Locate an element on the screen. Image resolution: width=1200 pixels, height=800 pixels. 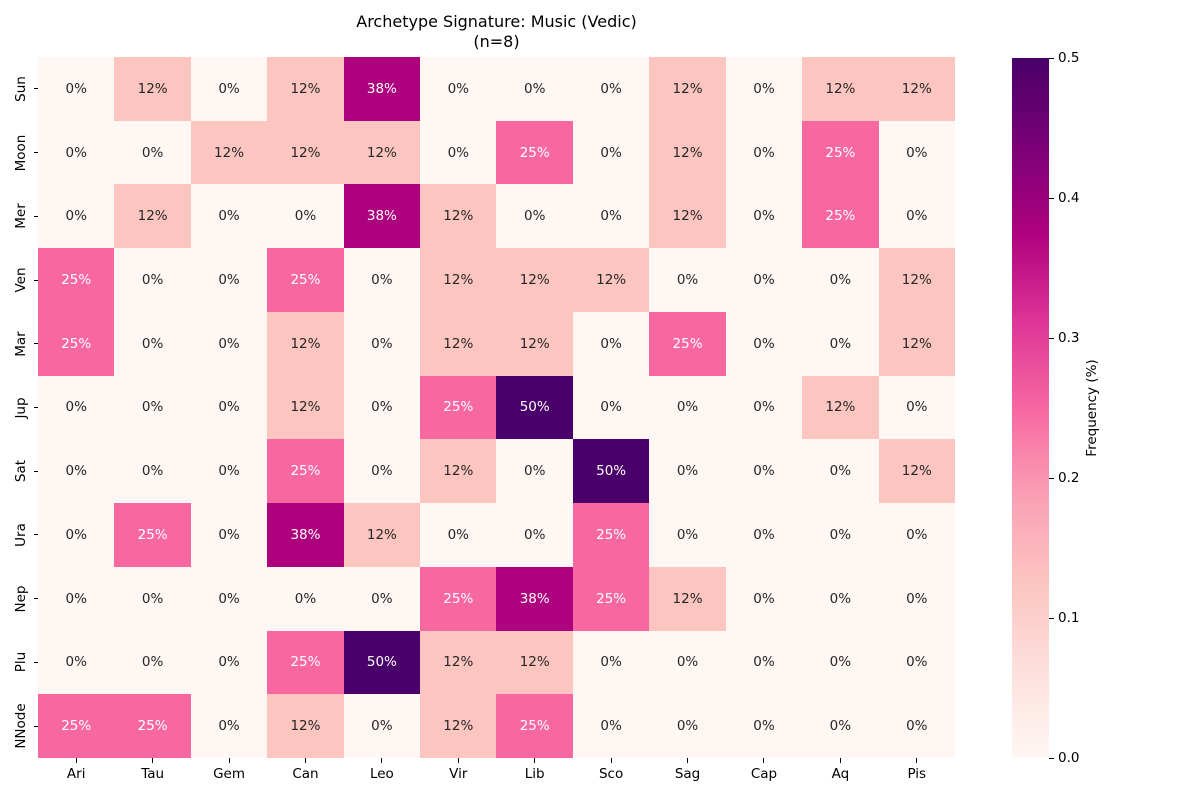
colorbar is located at coordinates (1030, 408).